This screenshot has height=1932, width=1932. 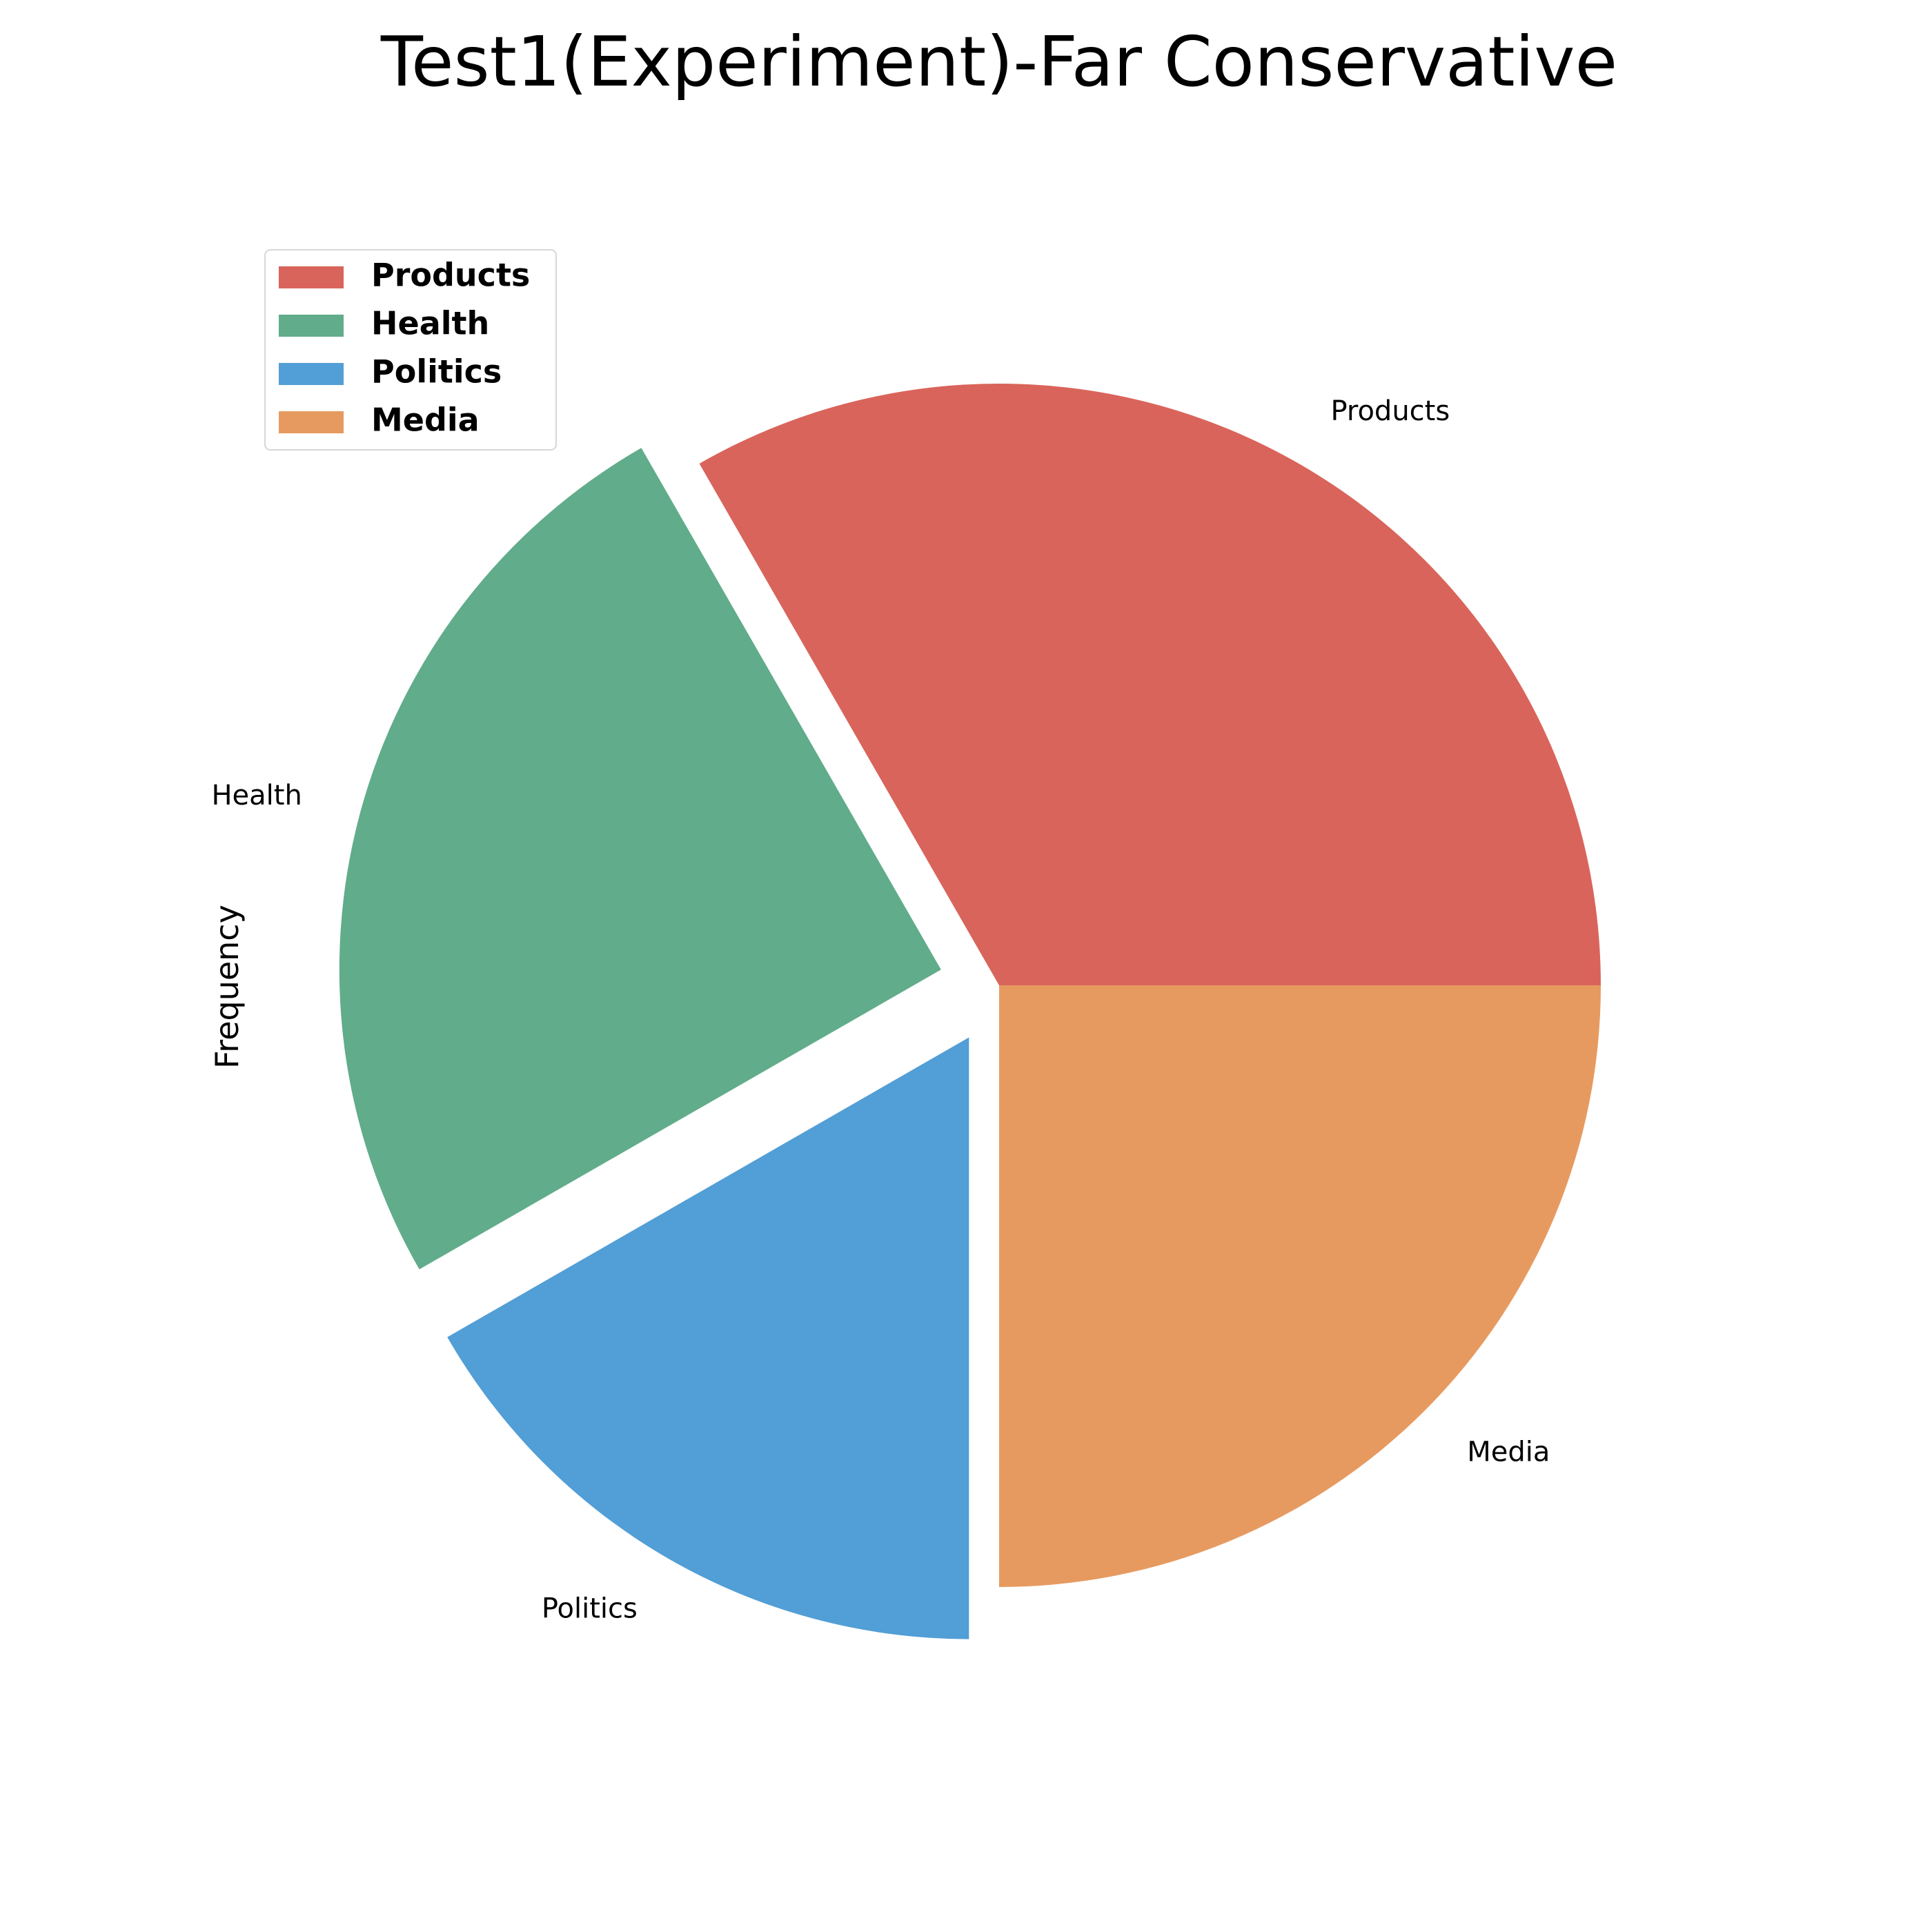 I want to click on legend-swatch-health, so click(x=311, y=326).